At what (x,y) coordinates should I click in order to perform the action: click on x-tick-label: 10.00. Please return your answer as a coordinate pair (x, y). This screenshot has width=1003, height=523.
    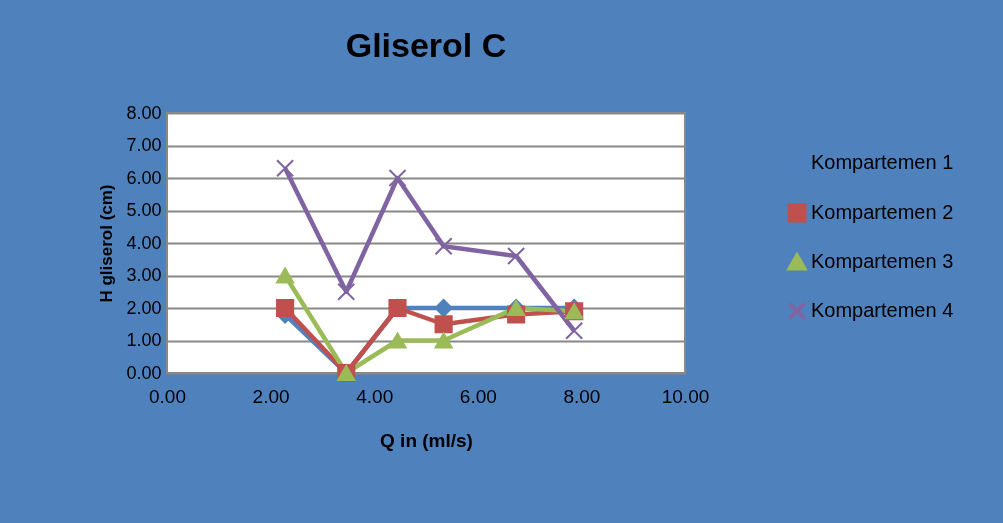
    Looking at the image, I should click on (685, 396).